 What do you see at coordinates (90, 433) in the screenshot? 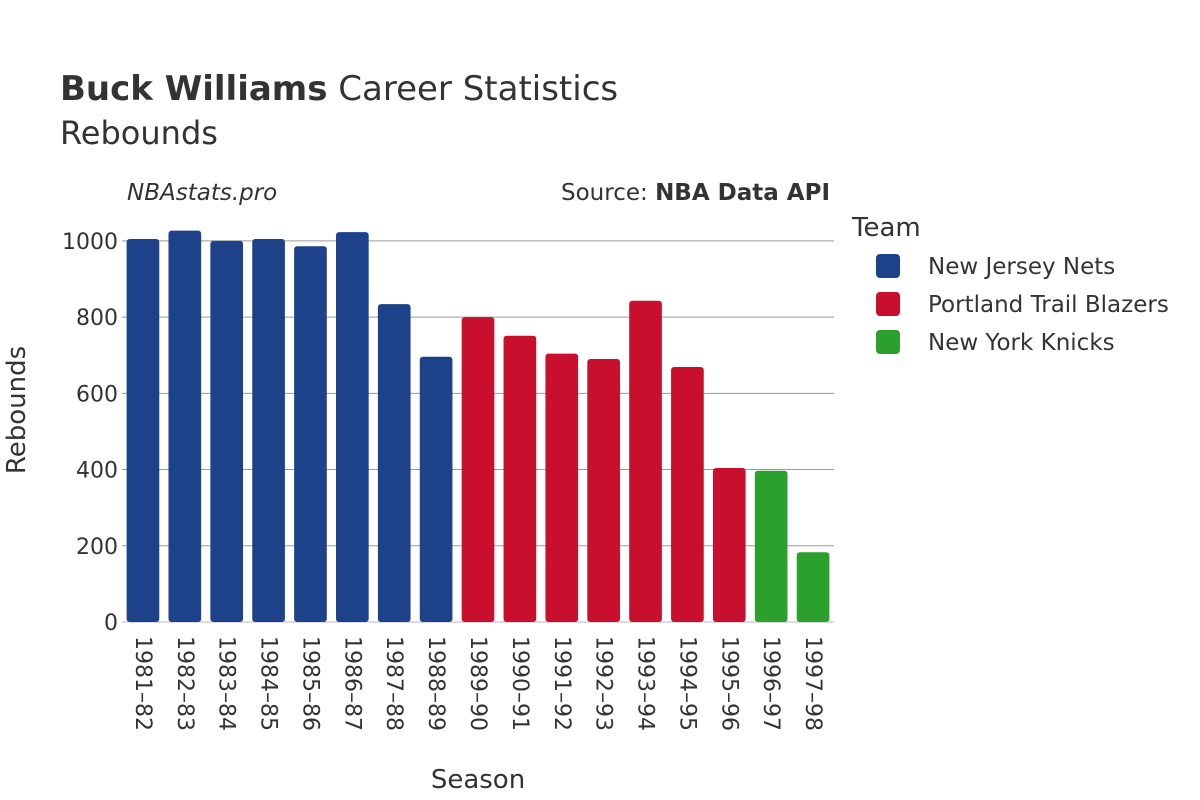
I see `y-axis-ticks: 0 200 400 600 800 1000` at bounding box center [90, 433].